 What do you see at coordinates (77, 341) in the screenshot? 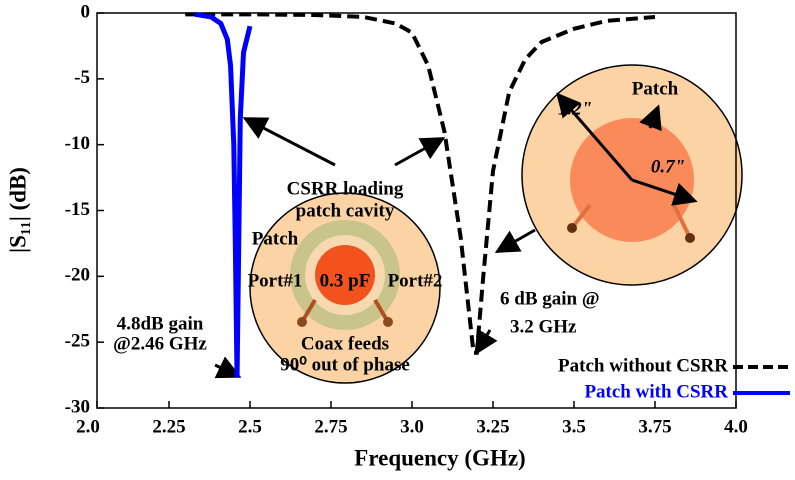
I see `y-tick-label: -25` at bounding box center [77, 341].